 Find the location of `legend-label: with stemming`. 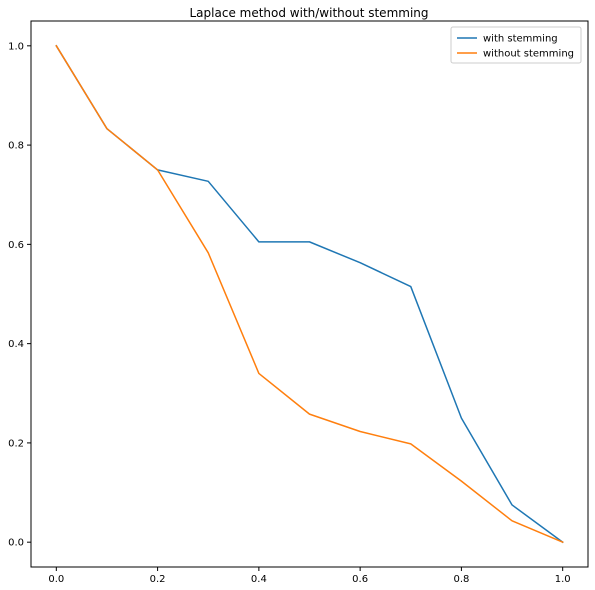

legend-label: with stemming is located at coordinates (520, 39).